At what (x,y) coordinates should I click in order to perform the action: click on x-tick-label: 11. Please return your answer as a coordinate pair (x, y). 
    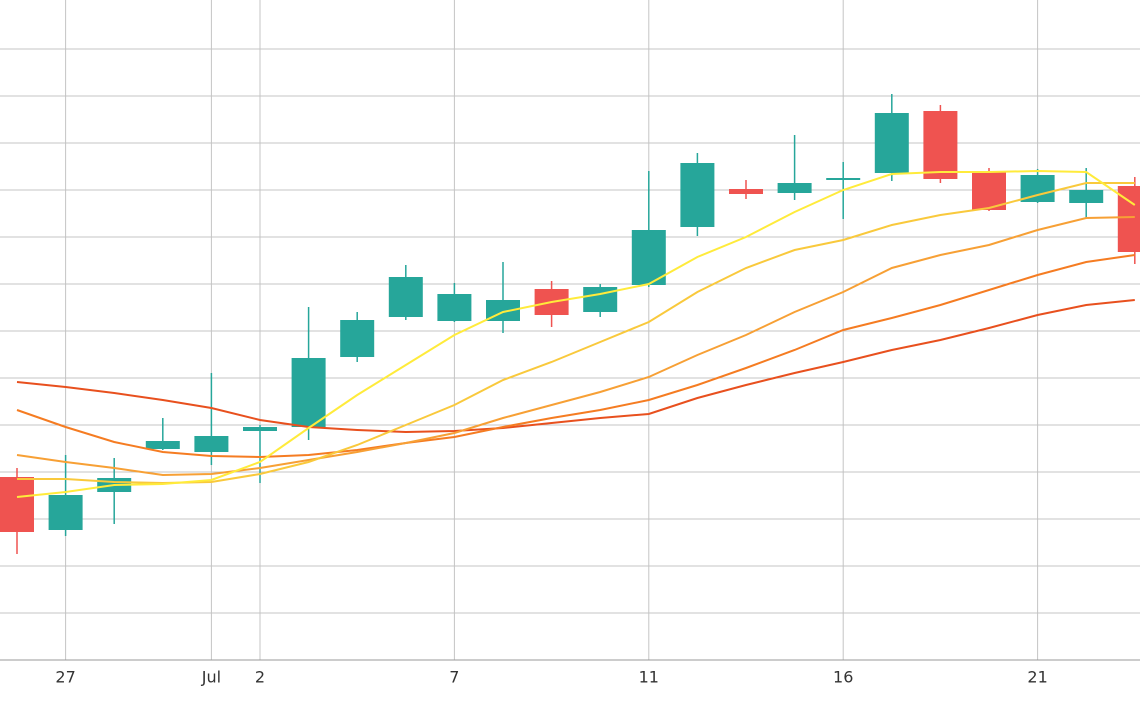
    Looking at the image, I should click on (649, 677).